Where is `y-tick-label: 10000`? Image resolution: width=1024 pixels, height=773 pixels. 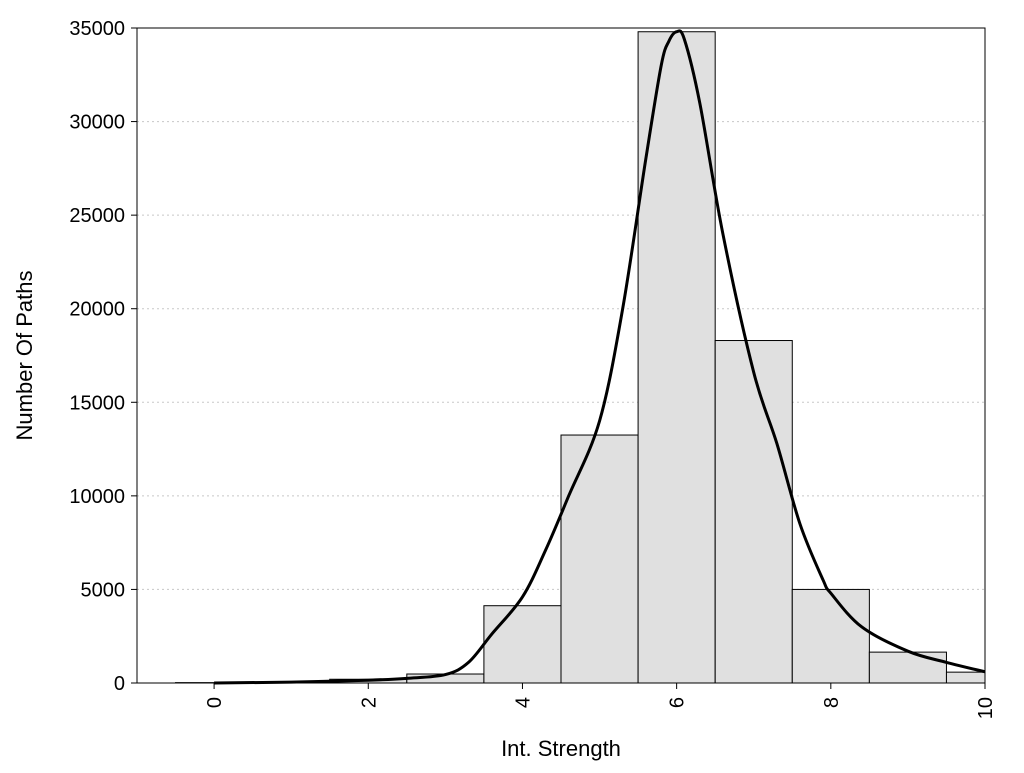
y-tick-label: 10000 is located at coordinates (97, 497).